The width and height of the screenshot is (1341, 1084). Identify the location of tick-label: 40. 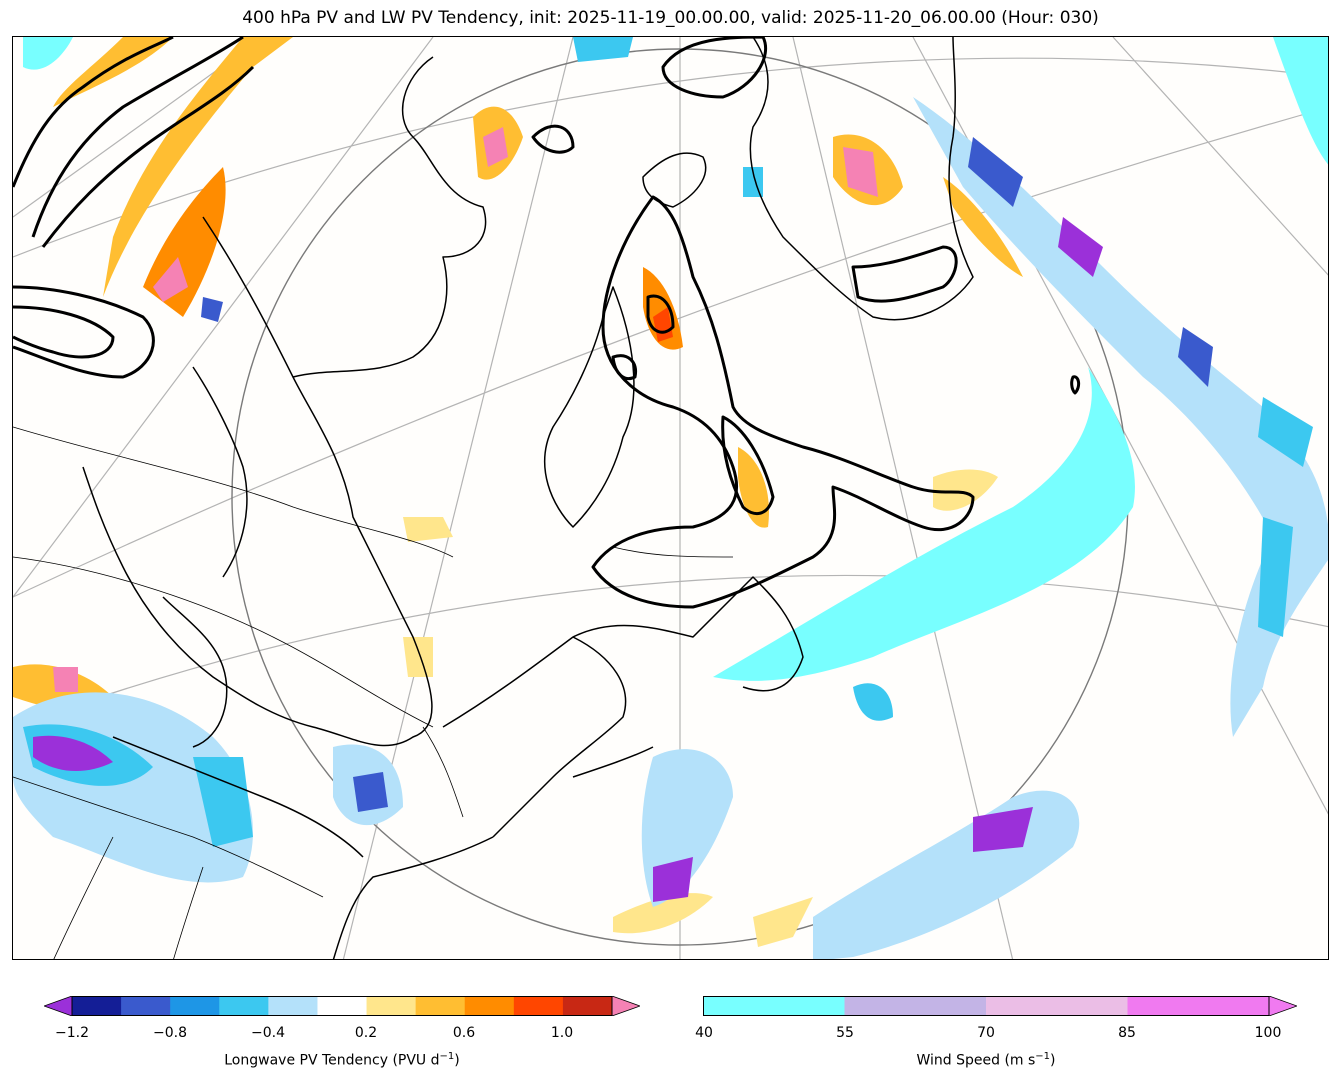
(704, 1033).